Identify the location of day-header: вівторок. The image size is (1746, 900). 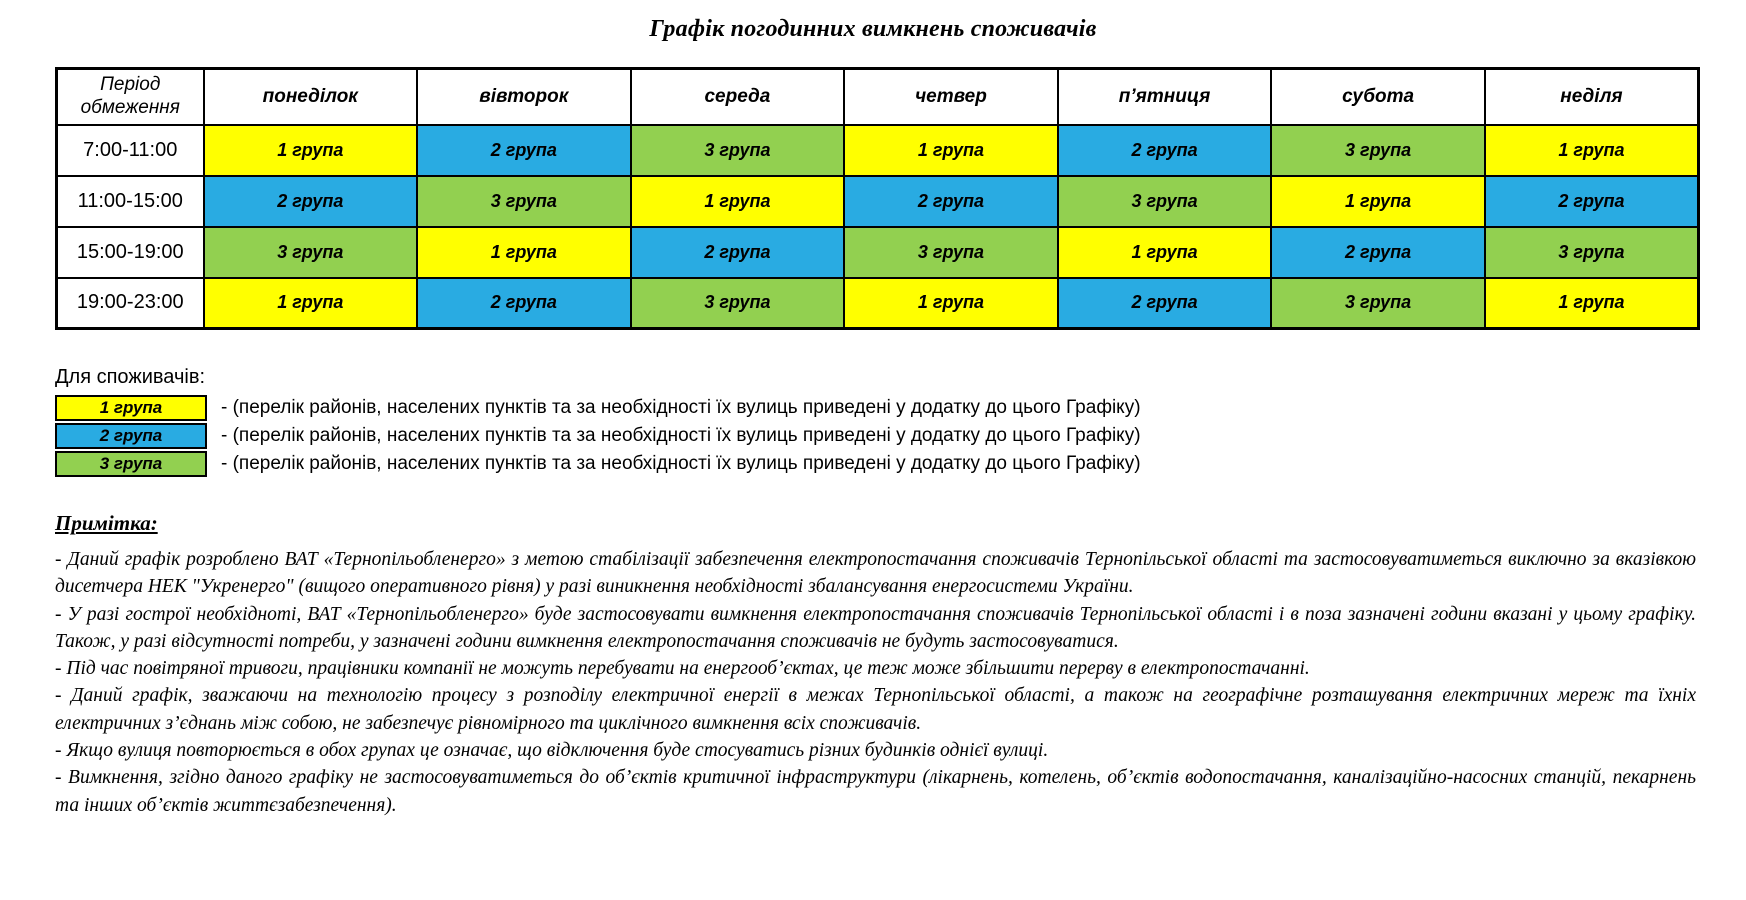
(524, 96).